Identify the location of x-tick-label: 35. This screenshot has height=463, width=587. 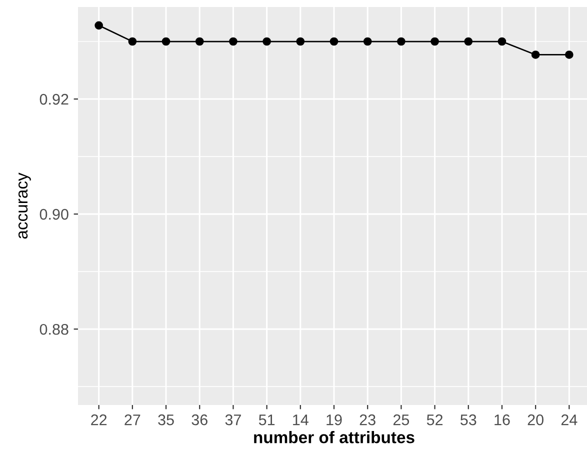
(166, 420).